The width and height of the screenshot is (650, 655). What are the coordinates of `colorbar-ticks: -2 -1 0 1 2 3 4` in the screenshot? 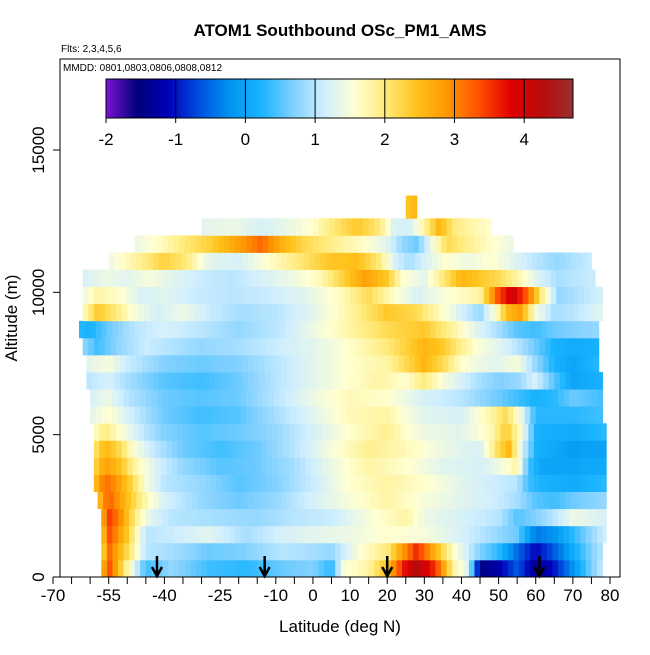 It's located at (313, 114).